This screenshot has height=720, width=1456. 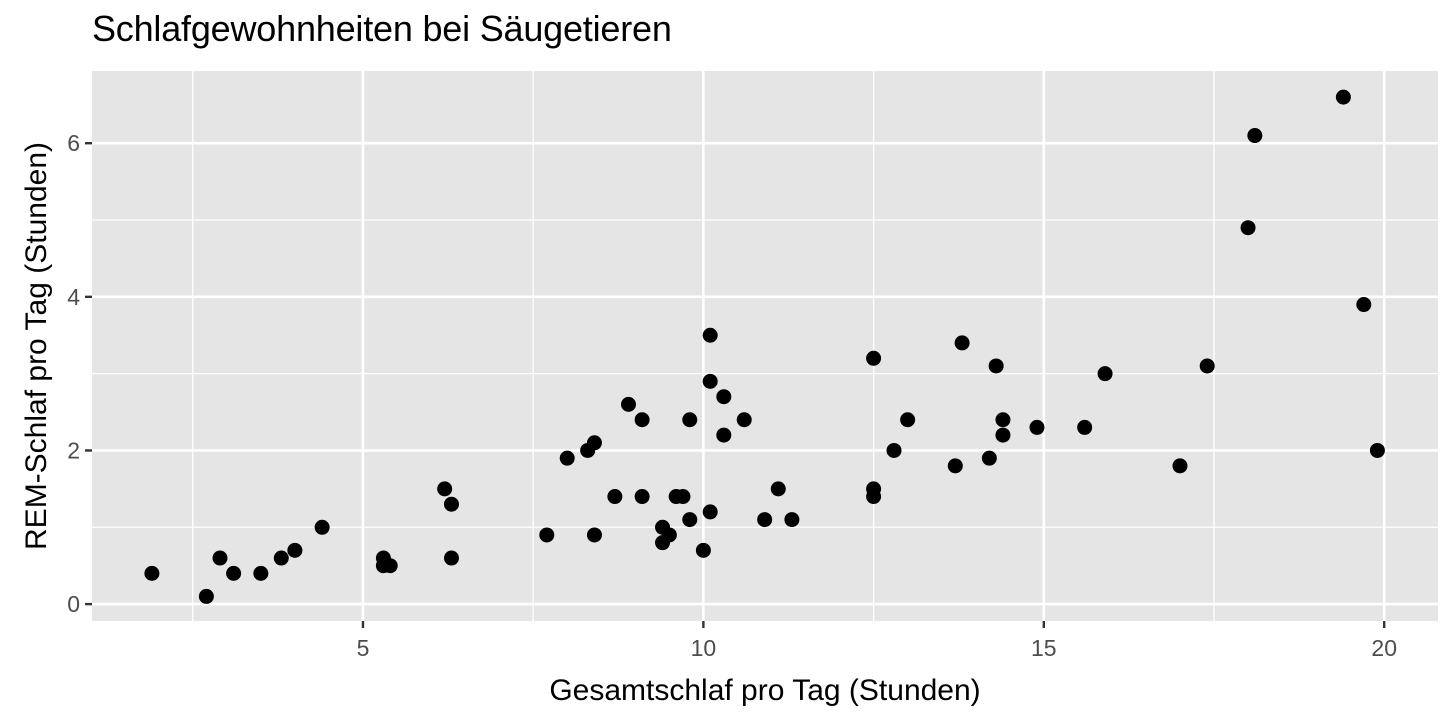 What do you see at coordinates (1384, 648) in the screenshot?
I see `x-tick-label: 20` at bounding box center [1384, 648].